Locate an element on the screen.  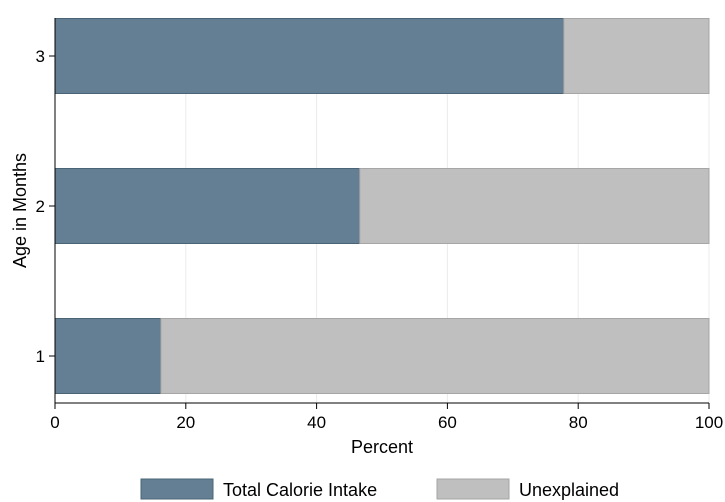
x-tick-label-80: 80 is located at coordinates (578, 422).